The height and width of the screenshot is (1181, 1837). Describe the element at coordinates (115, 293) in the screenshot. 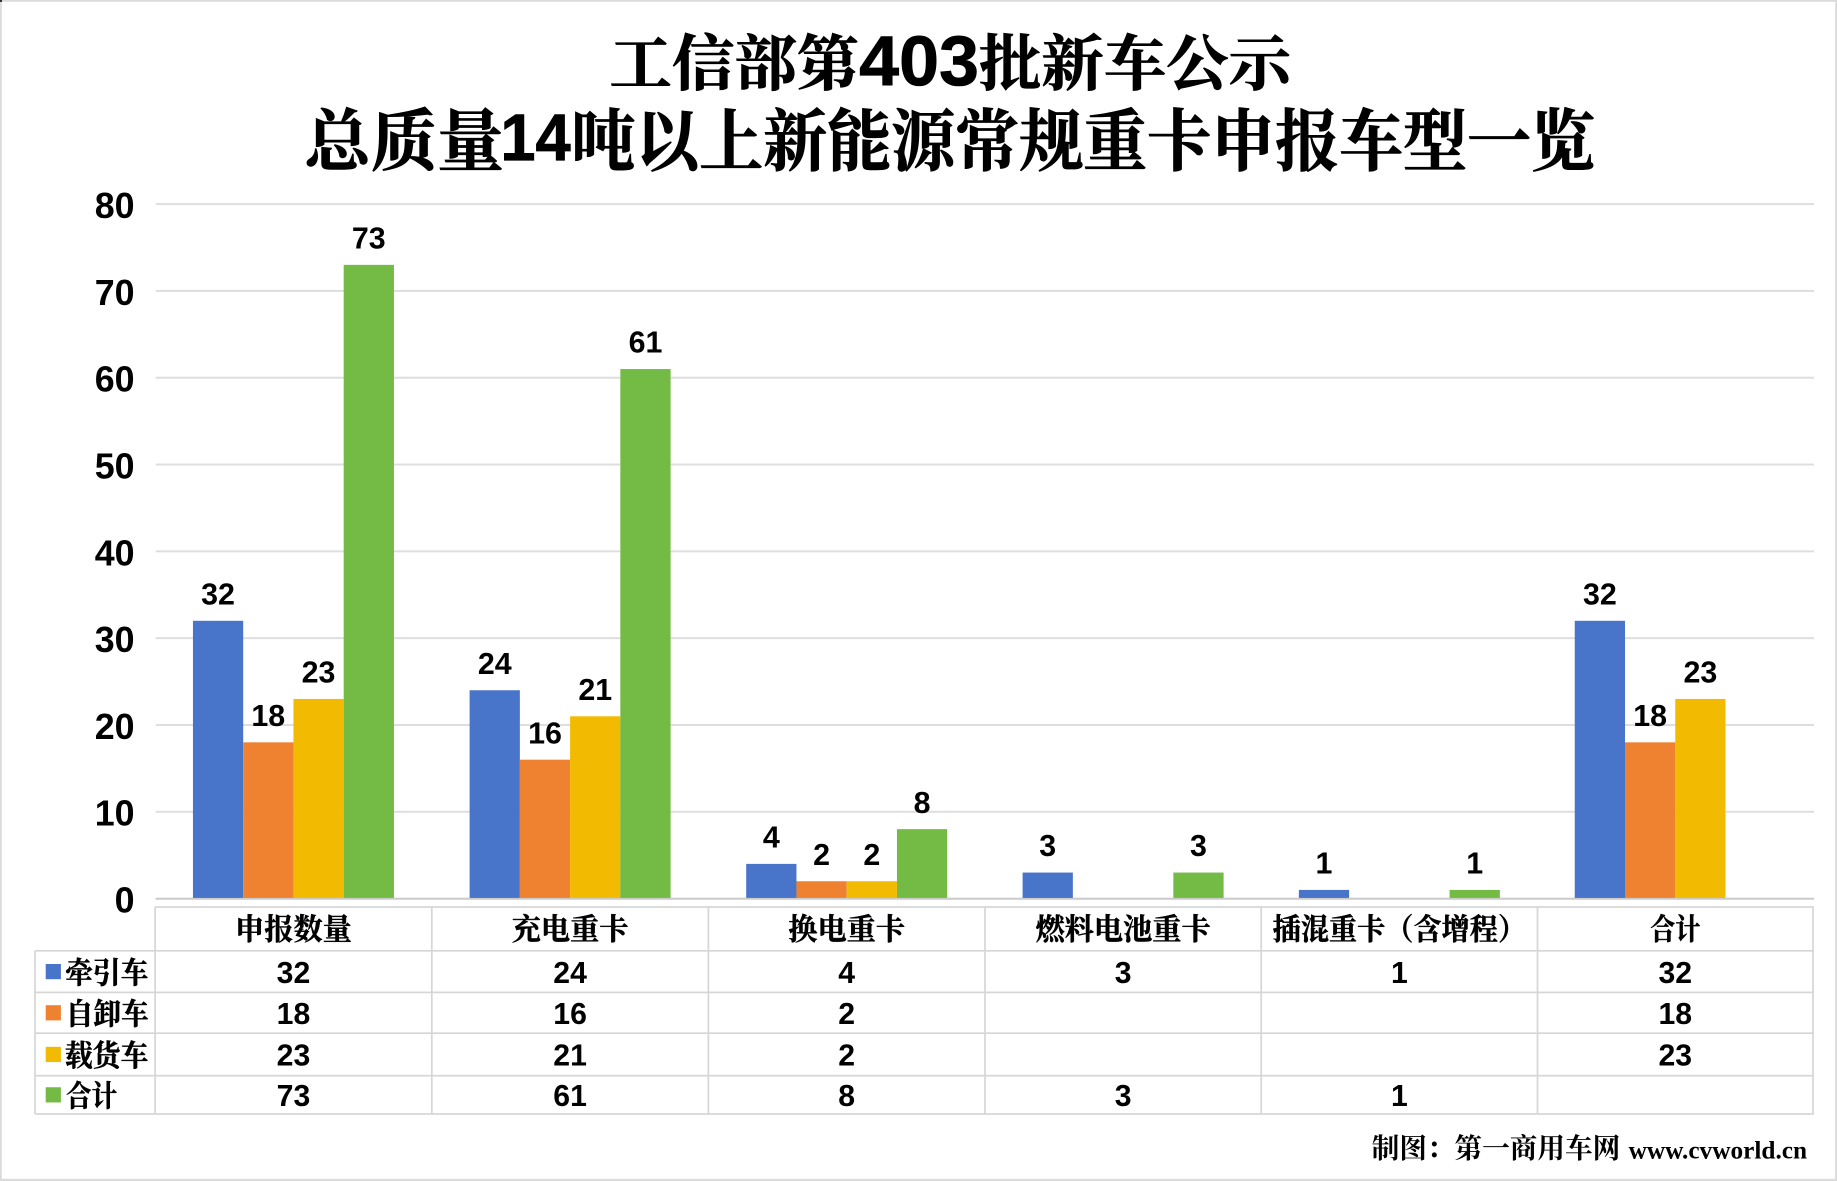

I see `svg-text: 70` at that location.